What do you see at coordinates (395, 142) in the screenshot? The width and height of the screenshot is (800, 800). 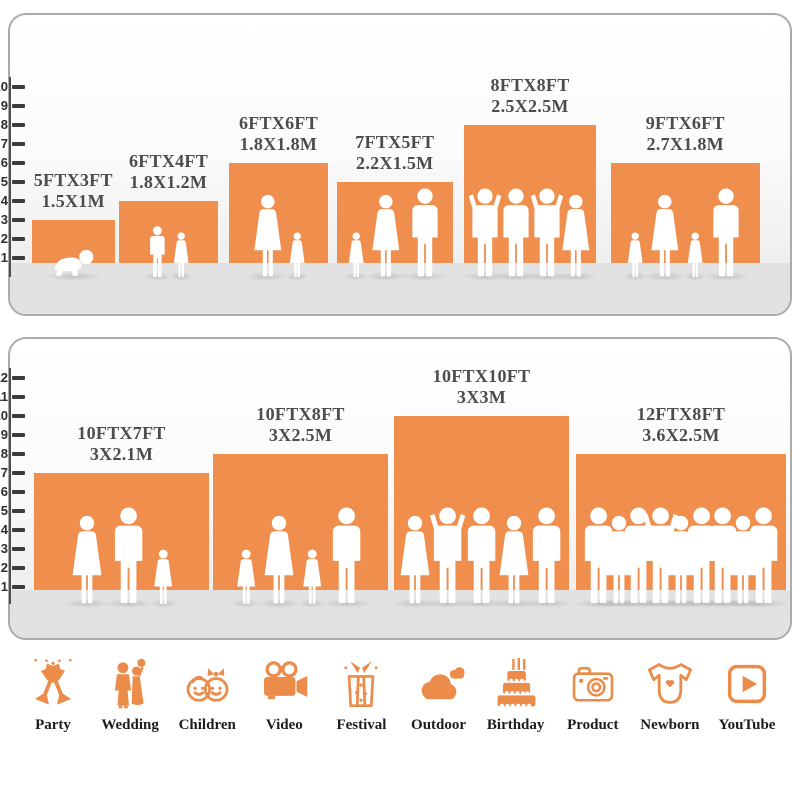 I see `size-ft-label: 7FTX5FT` at bounding box center [395, 142].